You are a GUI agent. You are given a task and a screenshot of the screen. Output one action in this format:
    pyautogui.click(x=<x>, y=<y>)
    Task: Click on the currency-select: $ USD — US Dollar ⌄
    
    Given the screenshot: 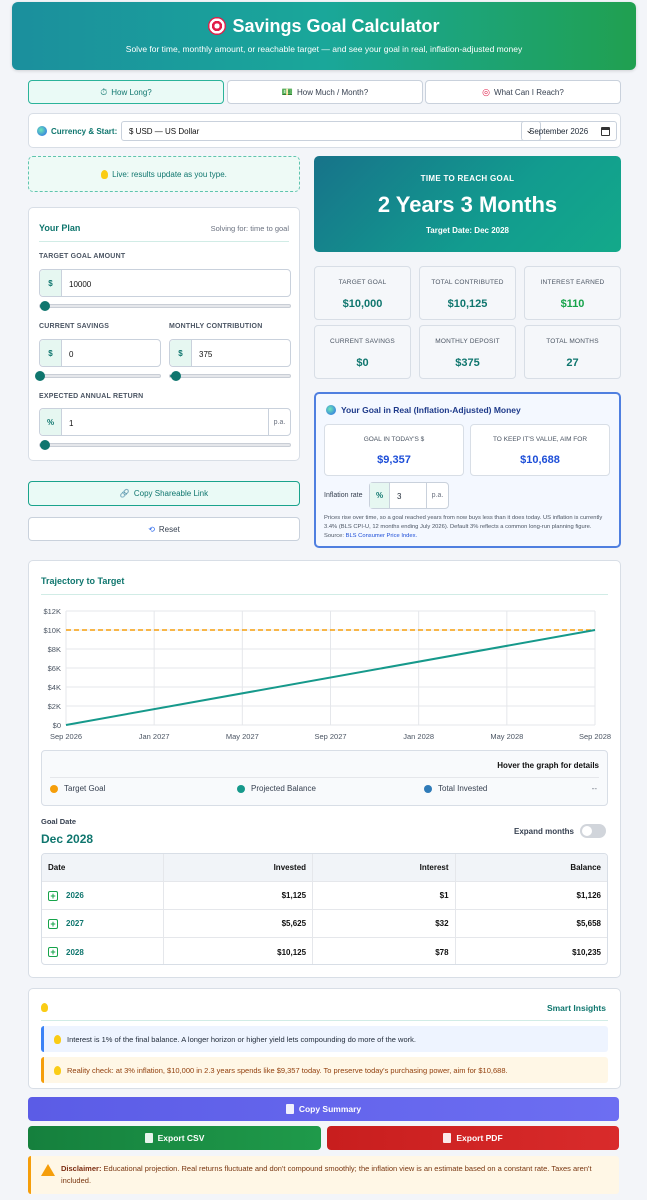 What is the action you would take?
    pyautogui.click(x=331, y=131)
    